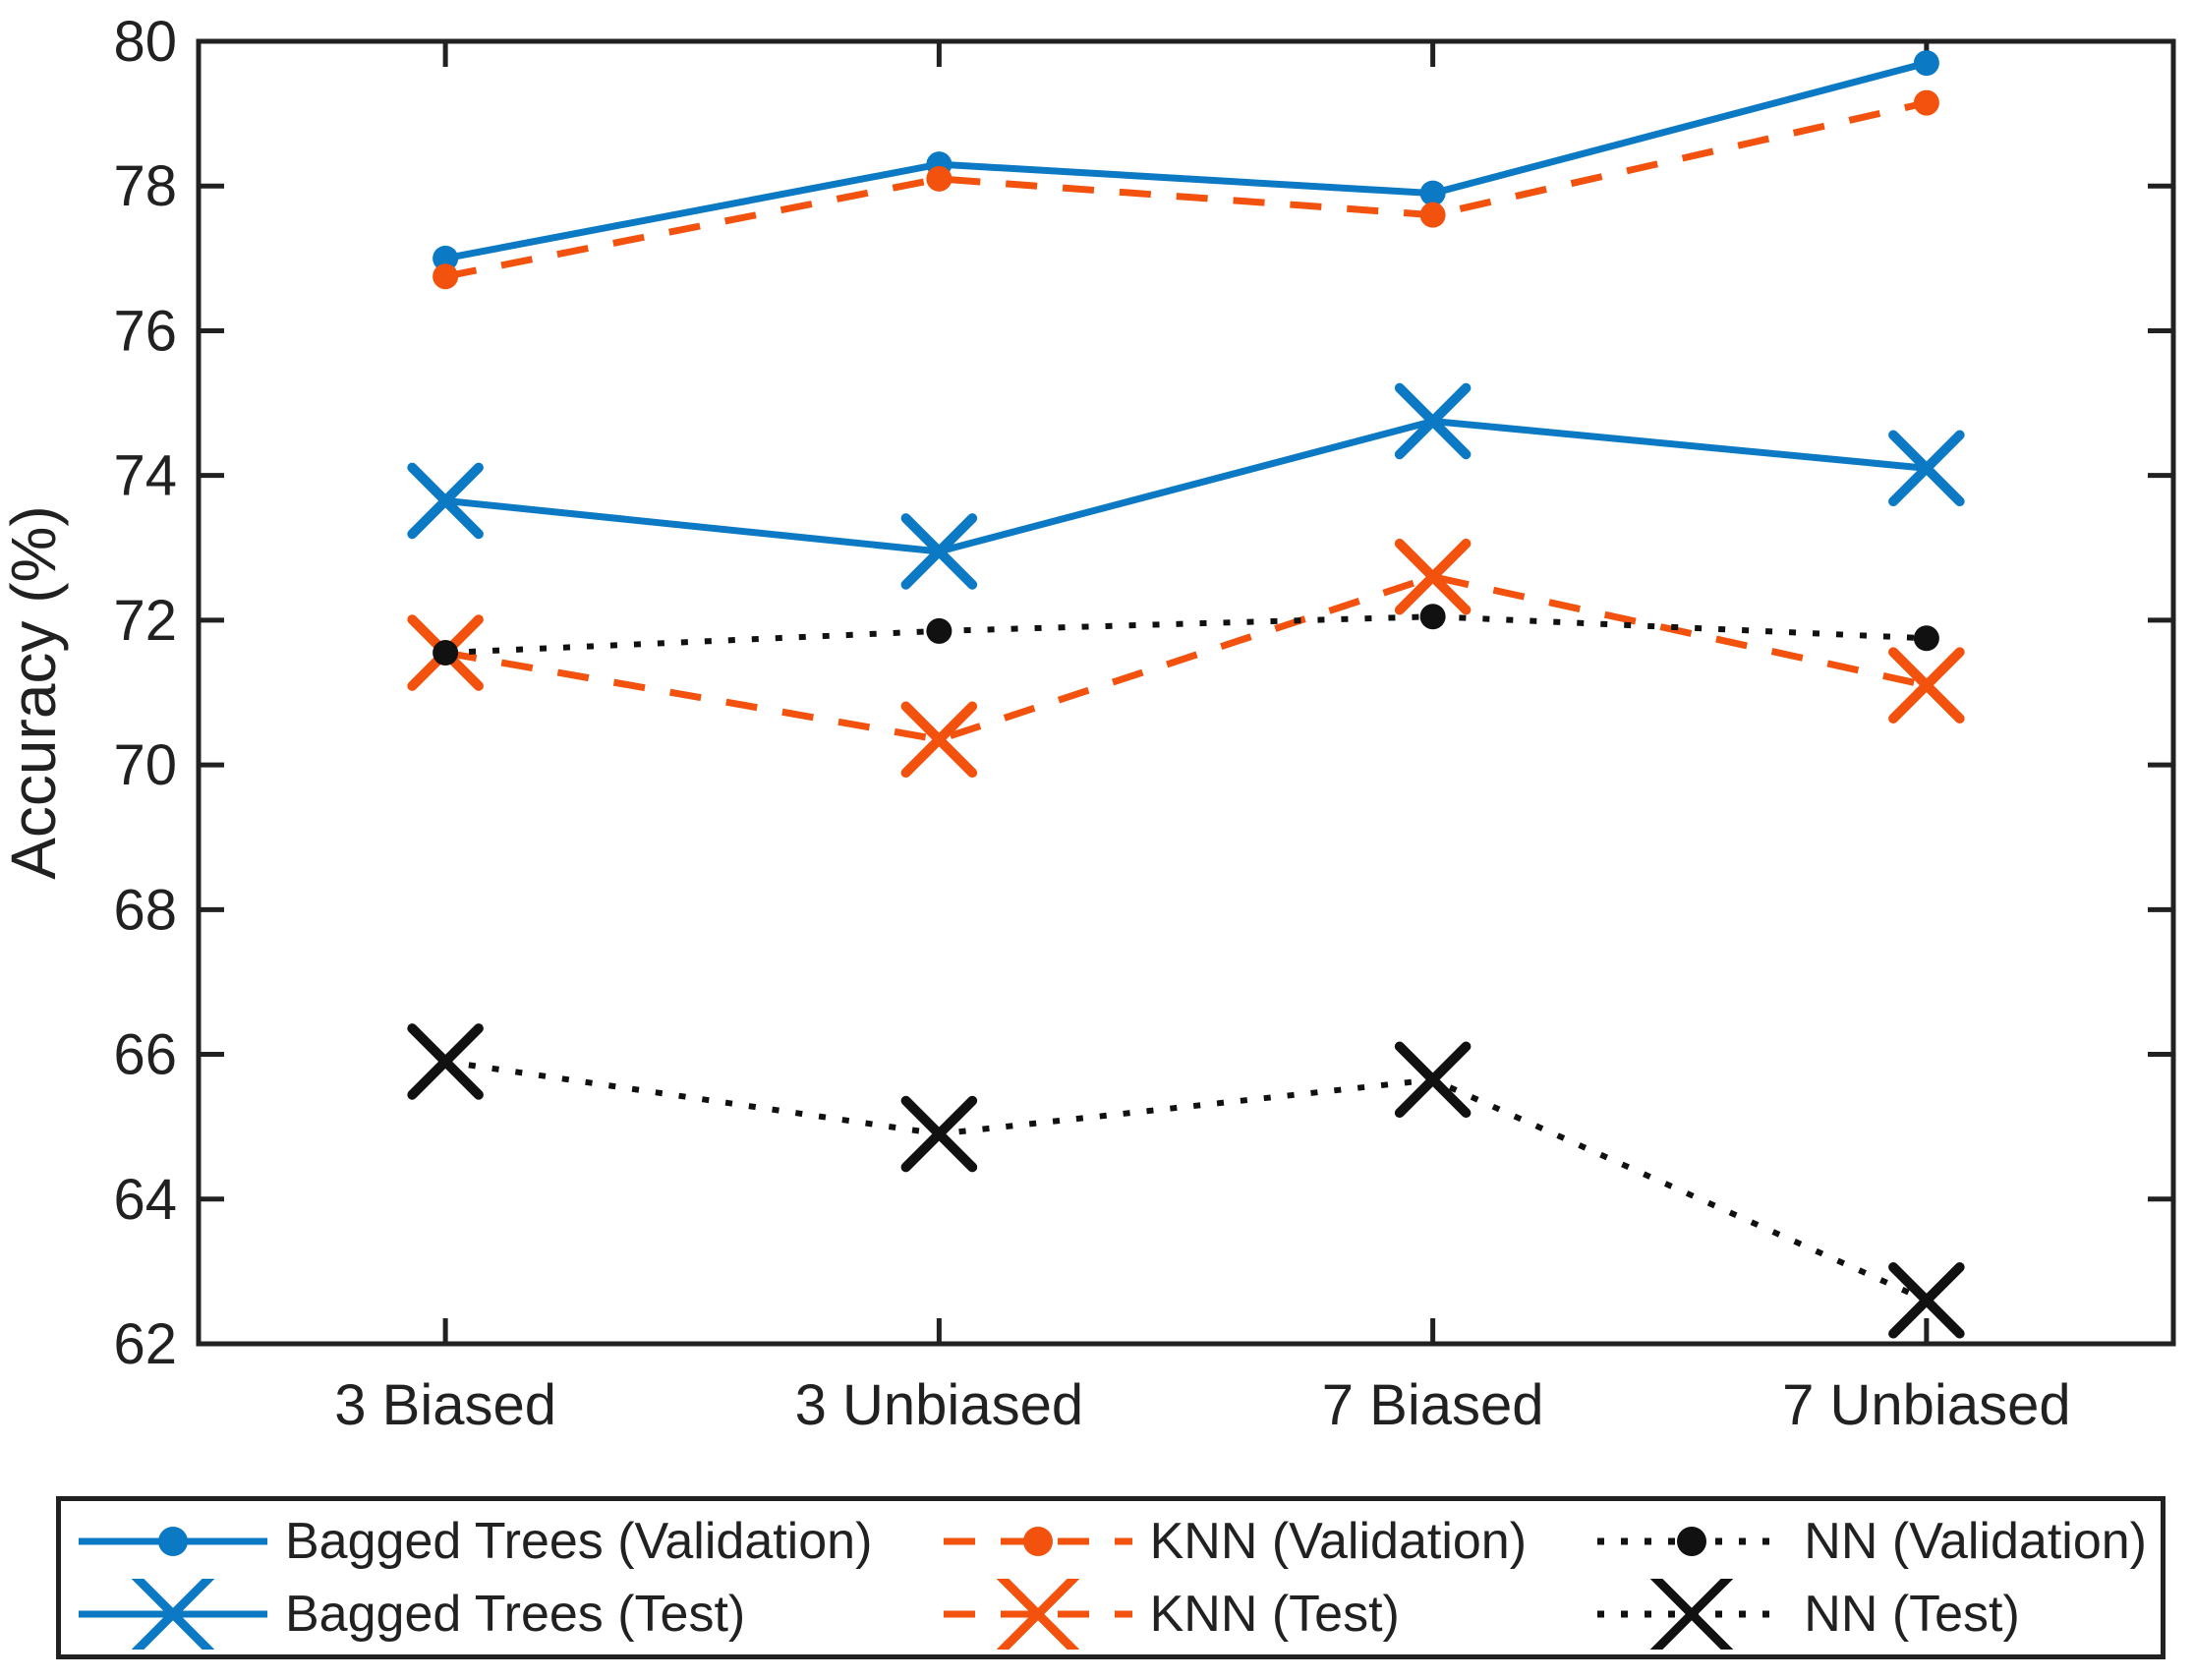 This screenshot has height=1680, width=2194. What do you see at coordinates (1926, 1405) in the screenshot?
I see `x-tick-label: 7 Unbiased` at bounding box center [1926, 1405].